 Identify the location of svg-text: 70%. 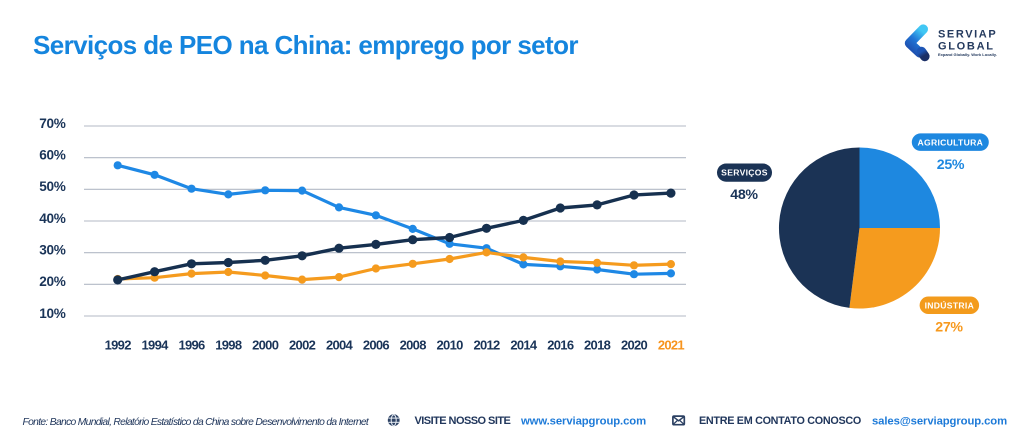
(52, 123).